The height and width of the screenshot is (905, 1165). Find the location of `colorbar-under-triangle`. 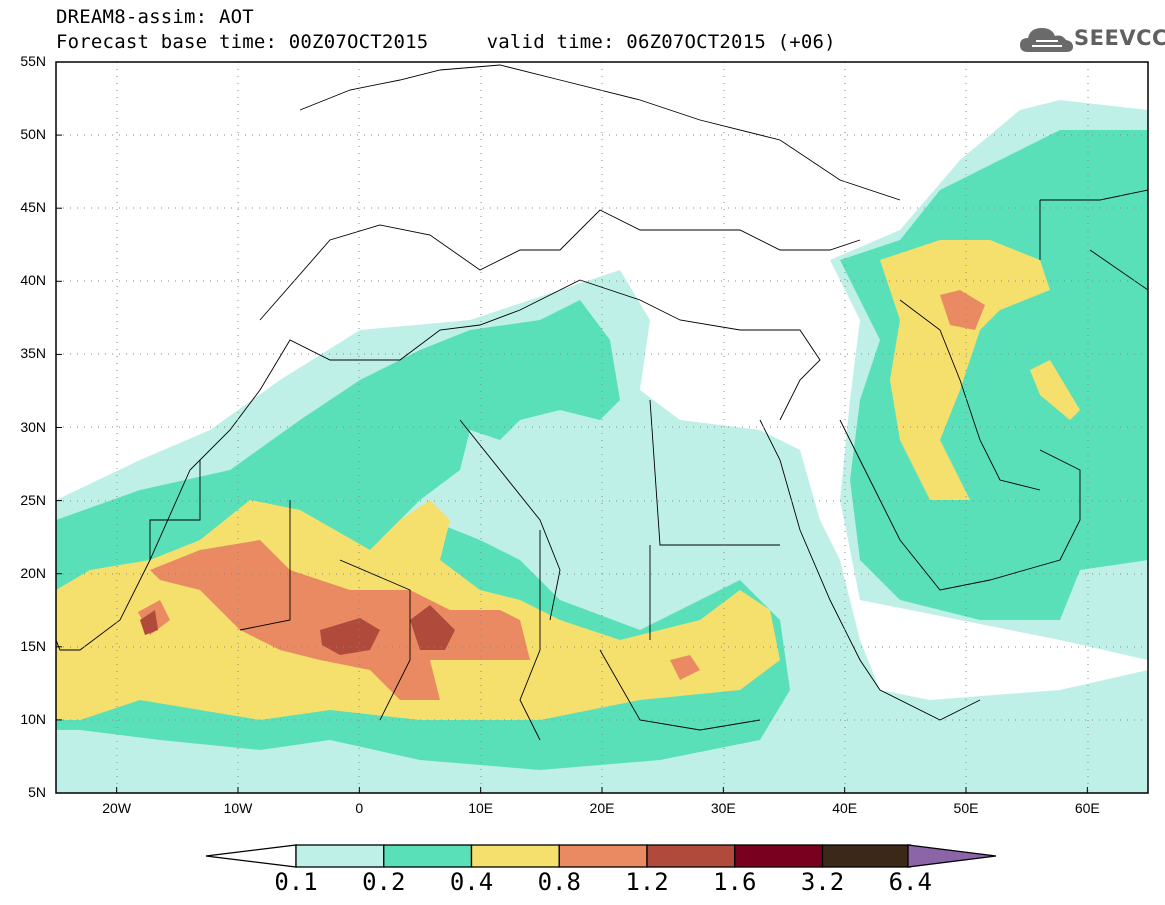

colorbar-under-triangle is located at coordinates (251, 856).